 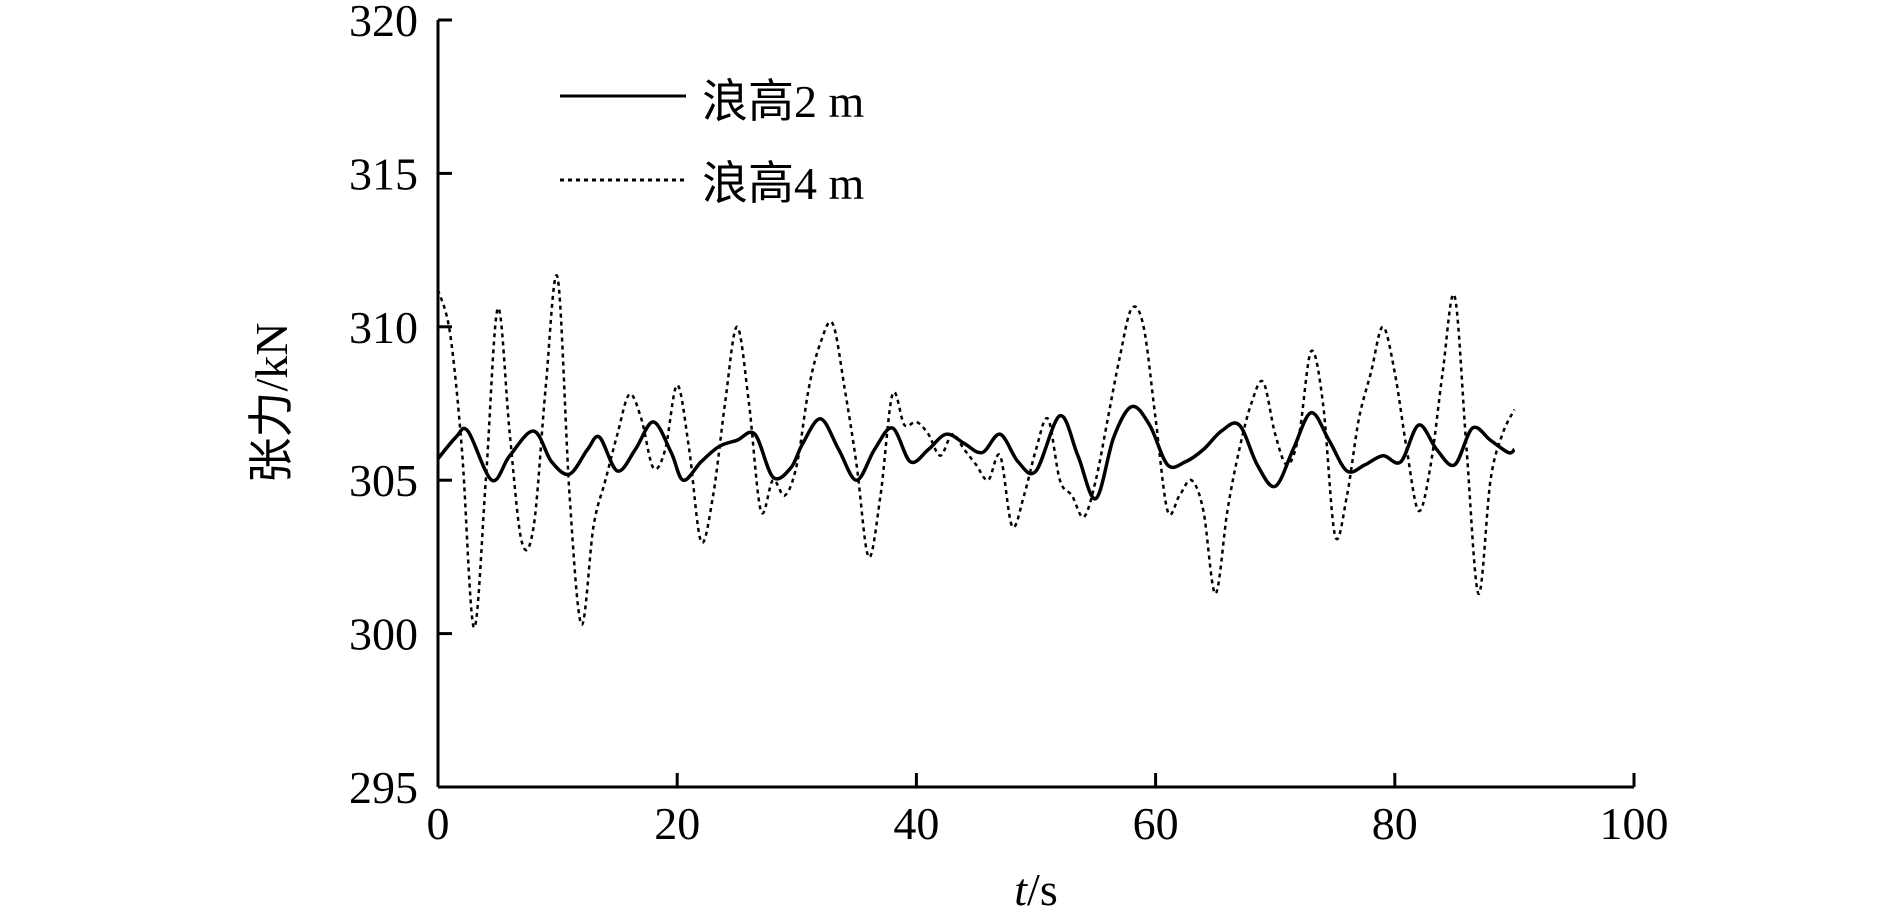 I want to click on x-axis-label: t/s, so click(x=1035, y=888).